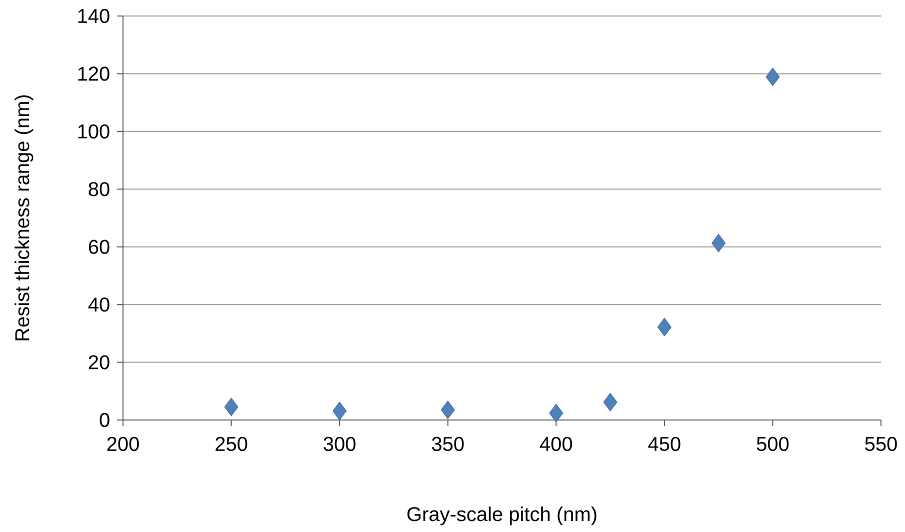 The width and height of the screenshot is (905, 532). Describe the element at coordinates (24, 217) in the screenshot. I see `y-axis-title: Resist thickness range (nm)` at that location.